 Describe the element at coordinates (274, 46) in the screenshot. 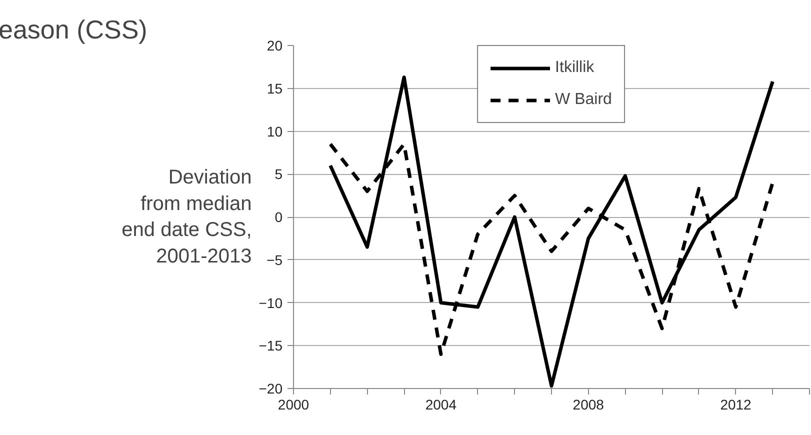

I see `y-tick-label: 20` at that location.